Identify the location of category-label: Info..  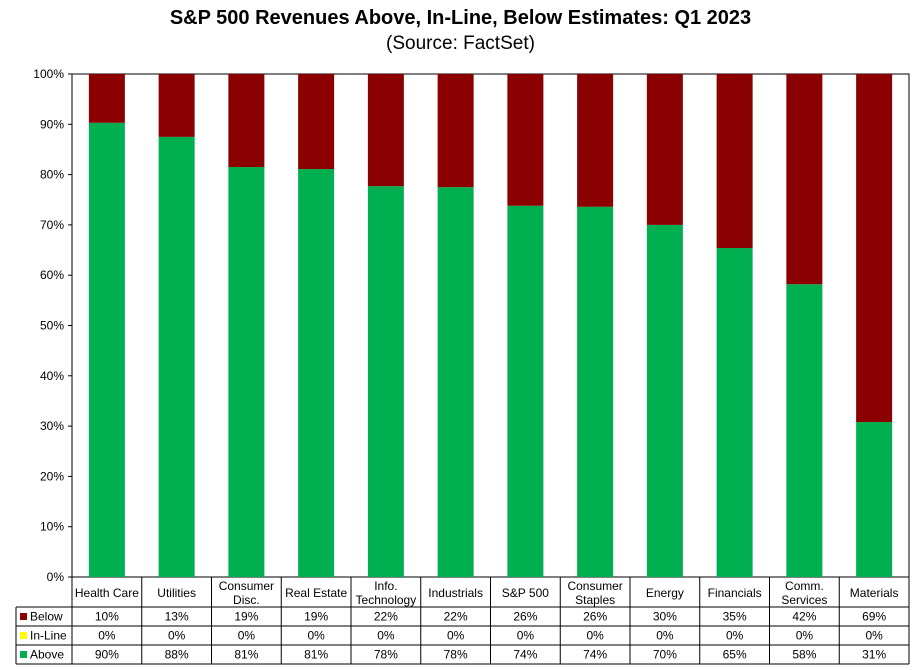
(385, 586).